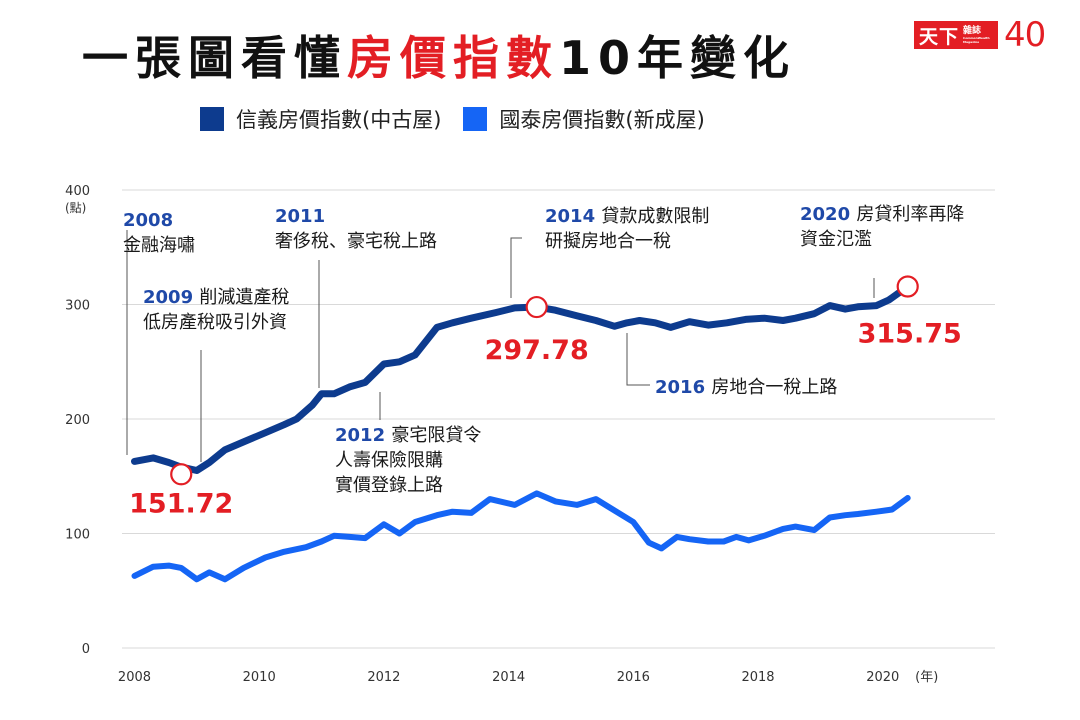 This screenshot has height=720, width=1080. Describe the element at coordinates (536, 307) in the screenshot. I see `highlight-marker-297.78` at that location.